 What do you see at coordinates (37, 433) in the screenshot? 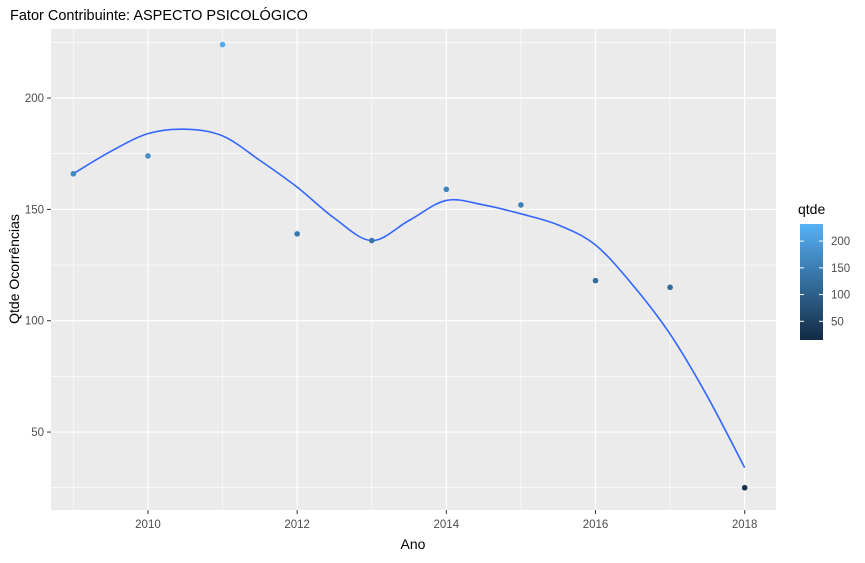
I see `y-tick-label: 50` at bounding box center [37, 433].